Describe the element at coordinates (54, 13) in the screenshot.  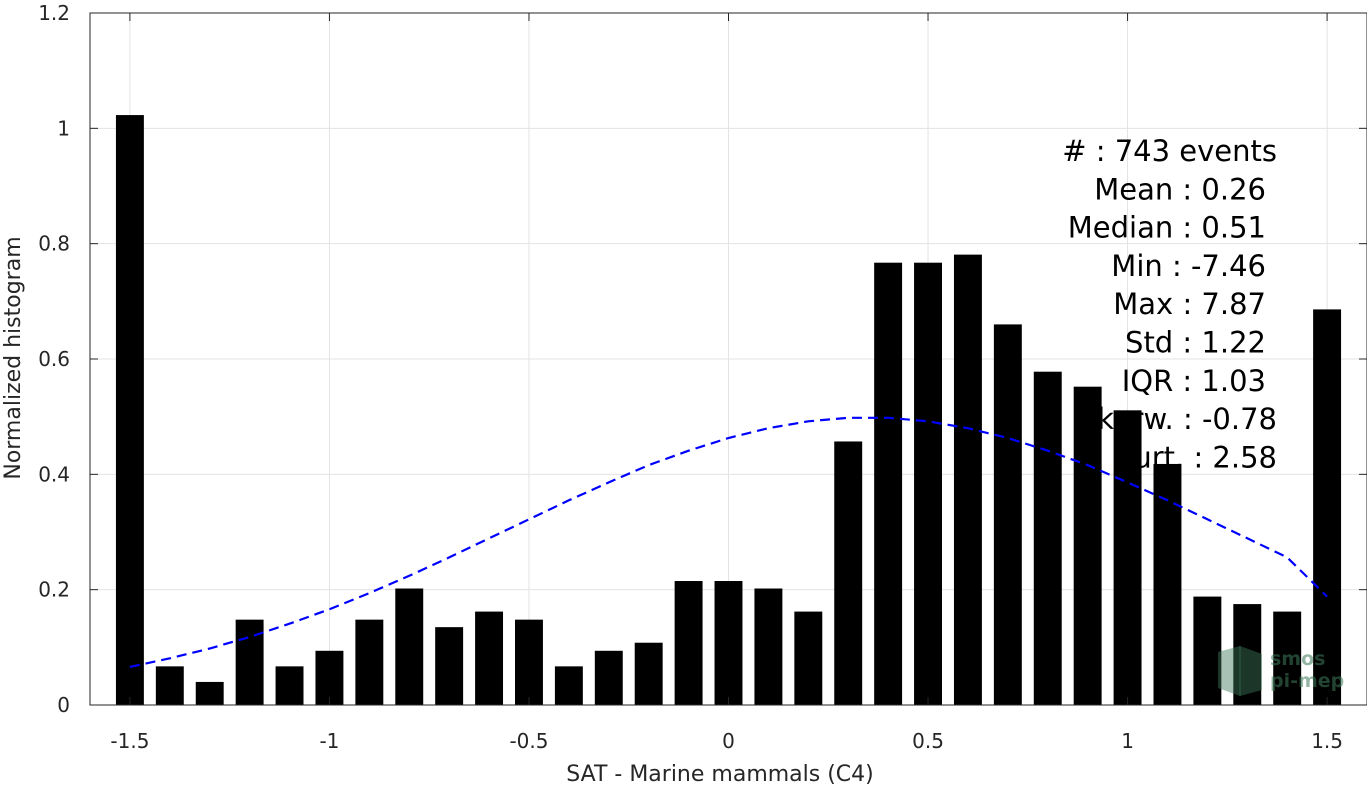
I see `y-tick-label: 1.2` at that location.